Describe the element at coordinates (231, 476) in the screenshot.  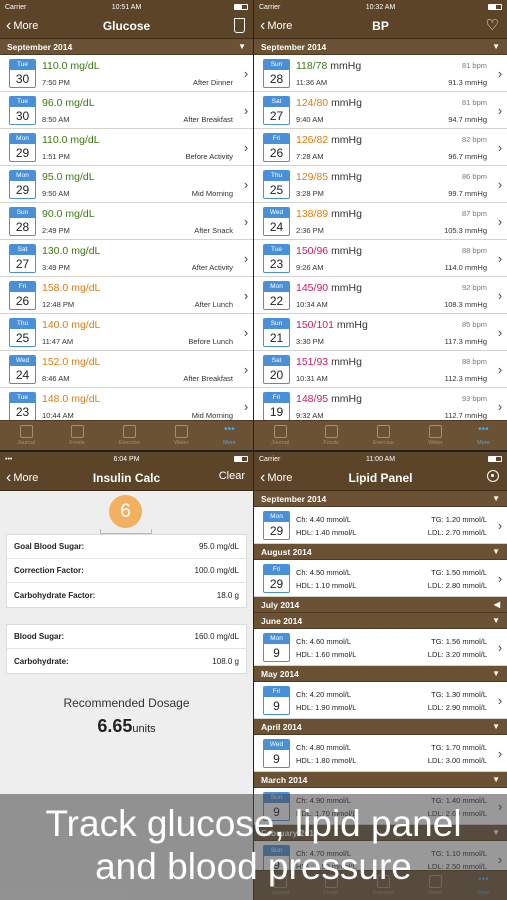
I see `clear-button: Clear` at that location.